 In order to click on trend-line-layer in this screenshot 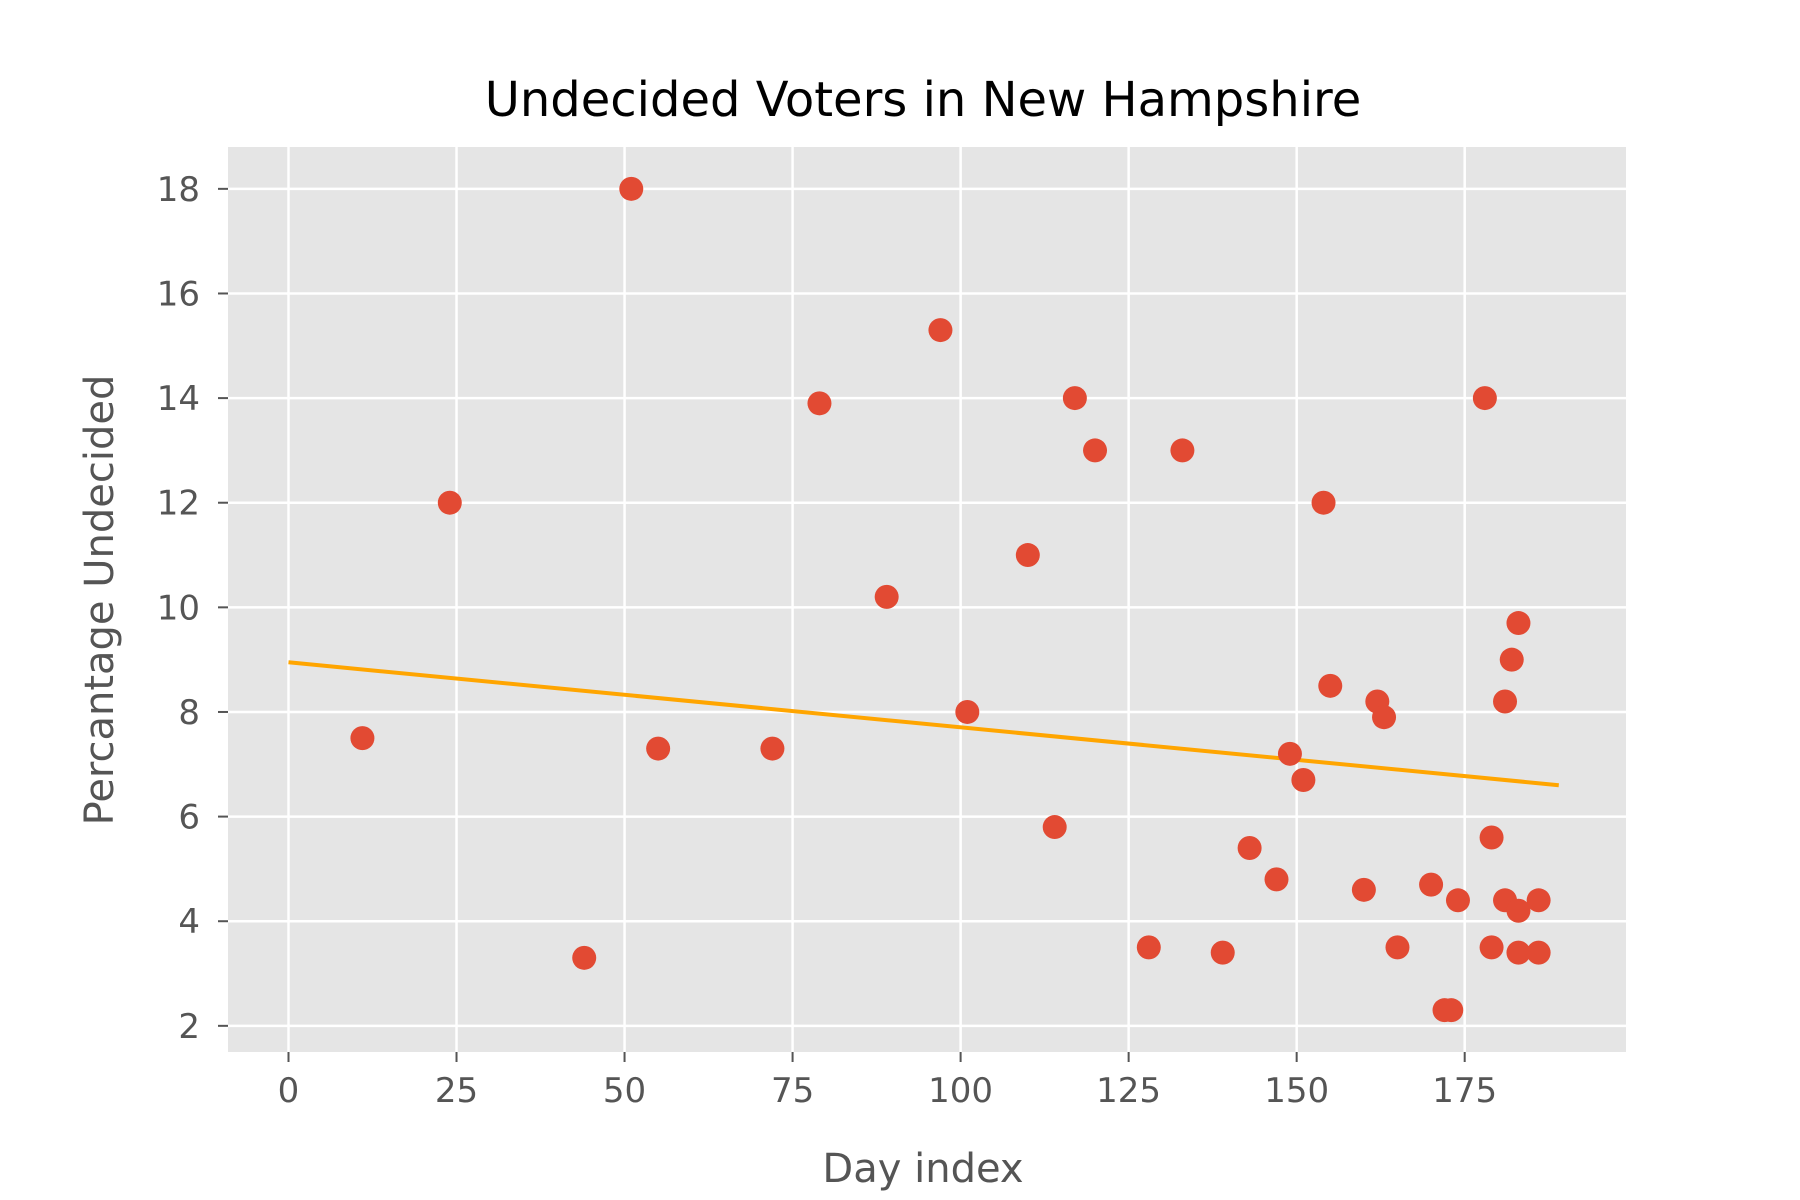, I will do `click(923, 724)`.